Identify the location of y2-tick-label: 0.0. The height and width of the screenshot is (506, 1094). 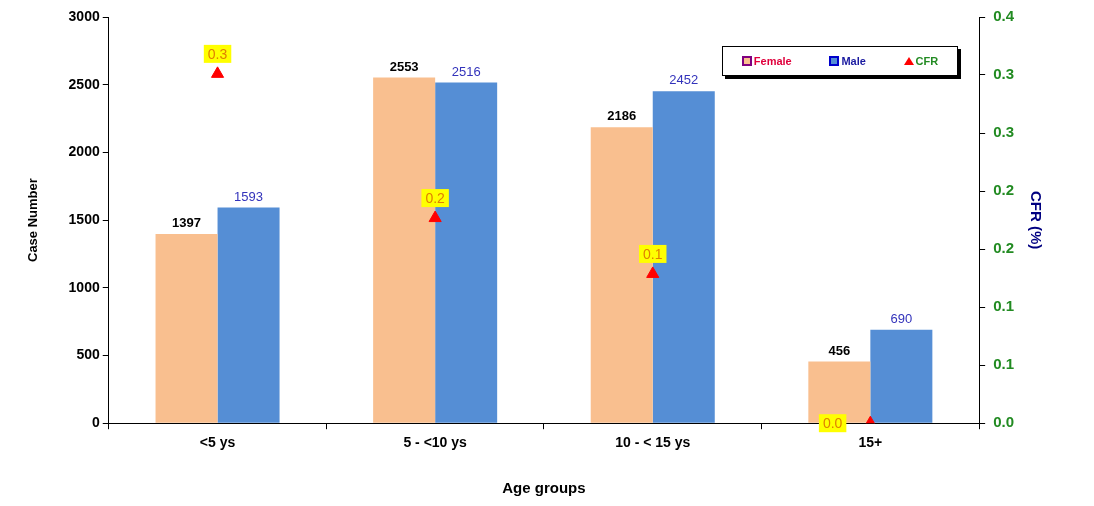
(1004, 422).